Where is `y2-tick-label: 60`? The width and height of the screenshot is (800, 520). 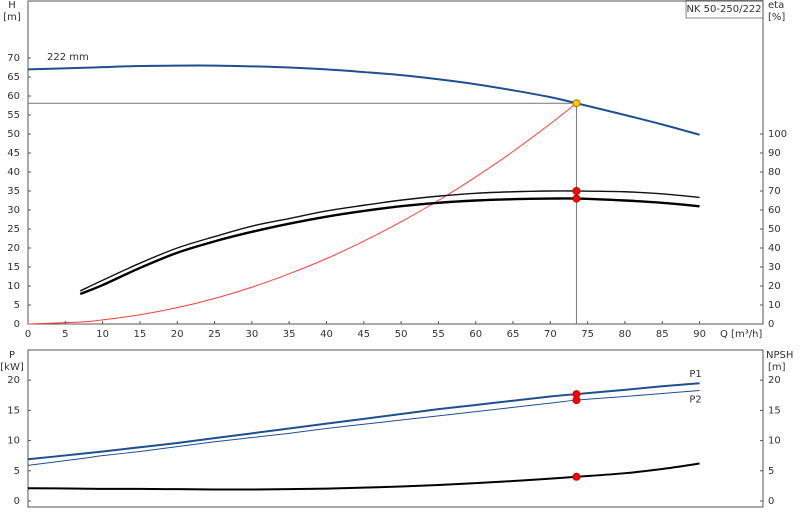 y2-tick-label: 60 is located at coordinates (774, 210).